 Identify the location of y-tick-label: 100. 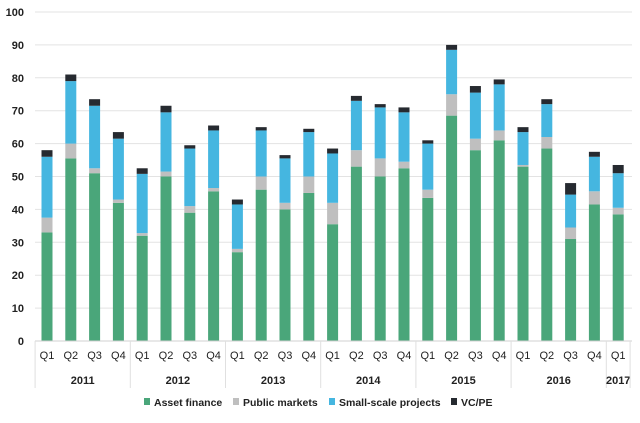
(15, 13).